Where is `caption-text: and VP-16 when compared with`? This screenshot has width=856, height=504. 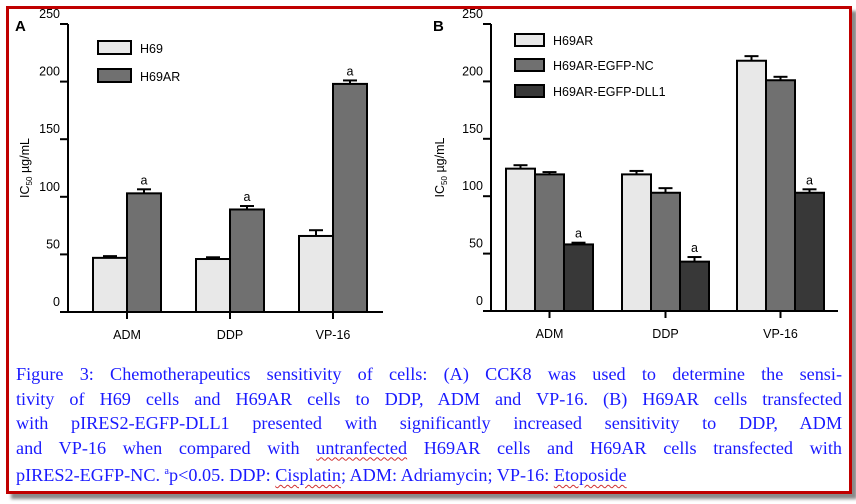
caption-text: and VP-16 when compared with is located at coordinates (166, 447).